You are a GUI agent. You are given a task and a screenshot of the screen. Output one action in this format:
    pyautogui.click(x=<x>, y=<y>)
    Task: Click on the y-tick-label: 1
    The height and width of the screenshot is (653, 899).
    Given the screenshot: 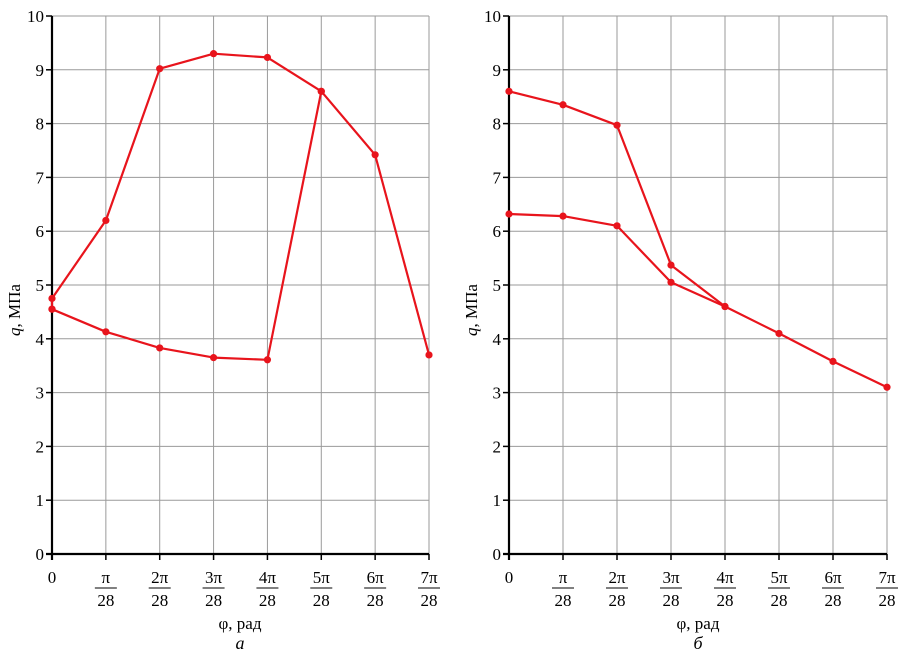 What is the action you would take?
    pyautogui.click(x=40, y=500)
    